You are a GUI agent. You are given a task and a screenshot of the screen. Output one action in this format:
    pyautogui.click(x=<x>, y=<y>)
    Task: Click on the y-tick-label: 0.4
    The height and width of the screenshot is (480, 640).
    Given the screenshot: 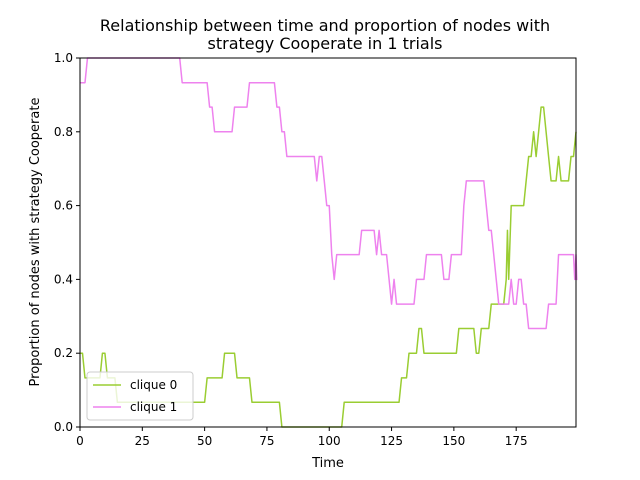 What is the action you would take?
    pyautogui.click(x=63, y=279)
    